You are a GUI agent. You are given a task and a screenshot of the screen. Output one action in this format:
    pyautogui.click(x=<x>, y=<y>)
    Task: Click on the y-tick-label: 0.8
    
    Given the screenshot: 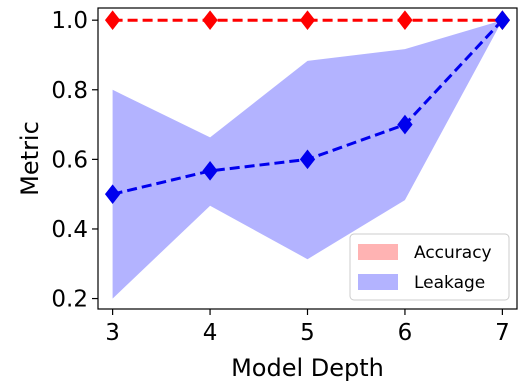 What is the action you would take?
    pyautogui.click(x=69, y=91)
    